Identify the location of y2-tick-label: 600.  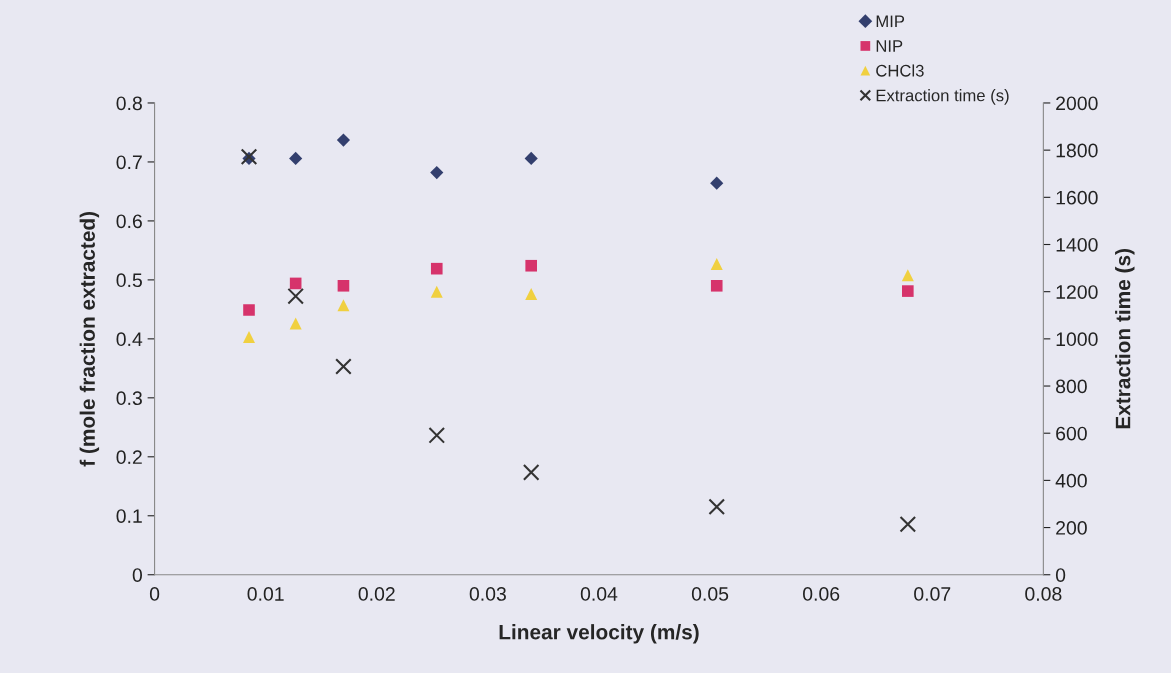
(1071, 433).